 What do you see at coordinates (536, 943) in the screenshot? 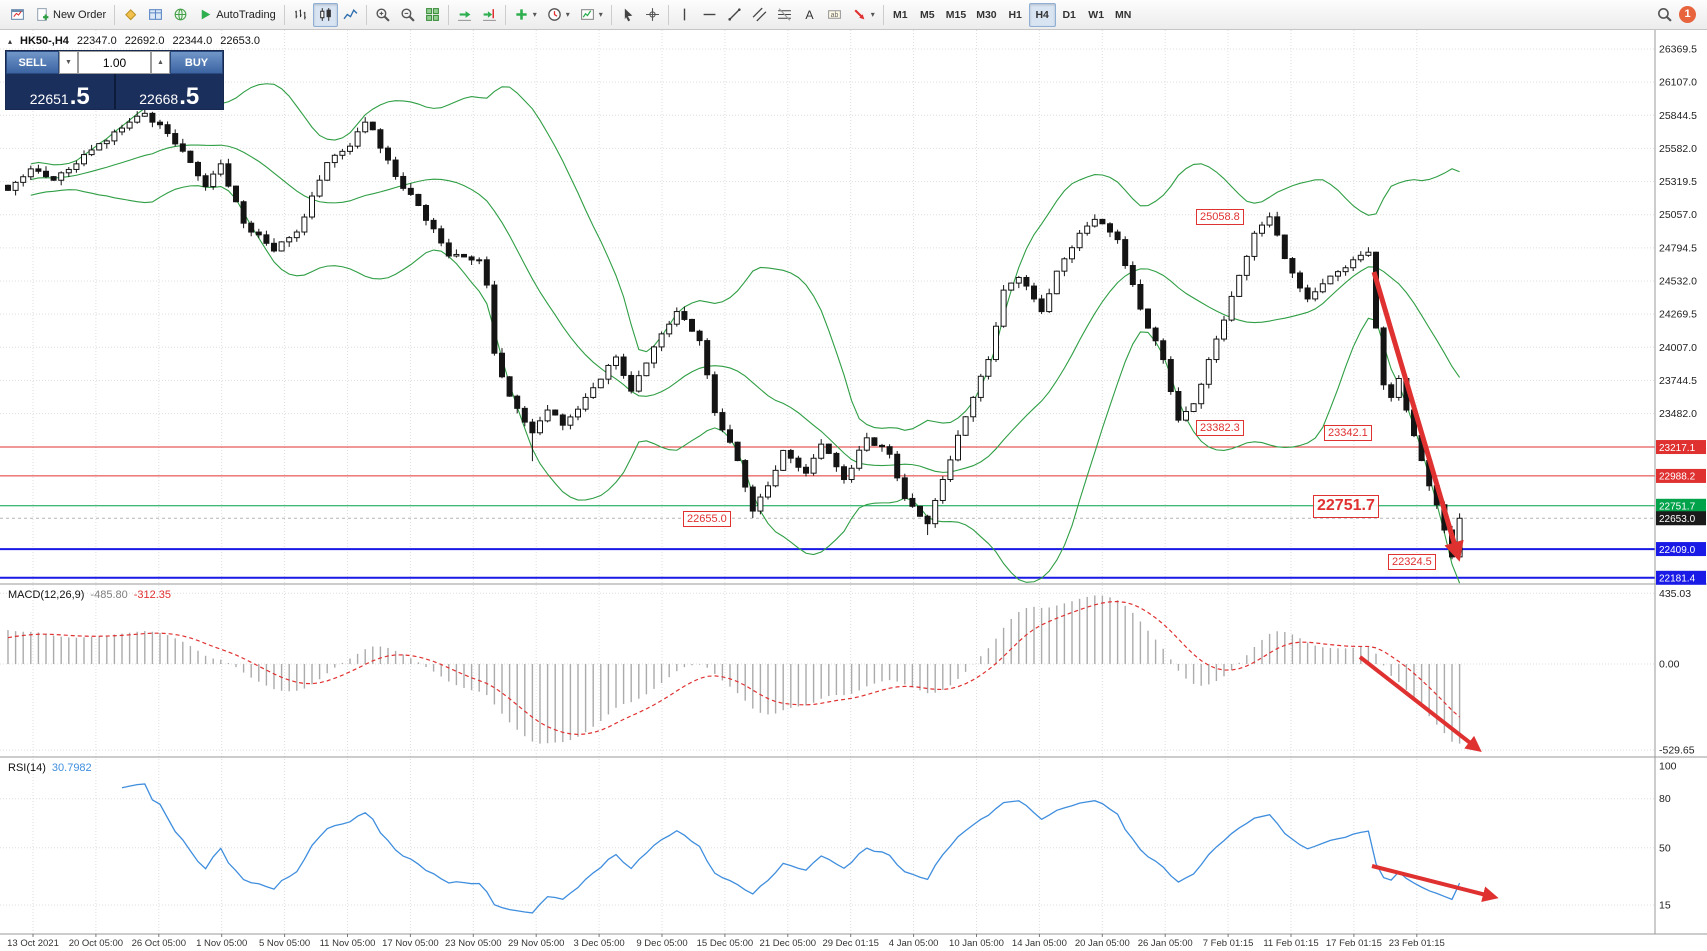
I see `svg-text: 29 Nov 05:00` at bounding box center [536, 943].